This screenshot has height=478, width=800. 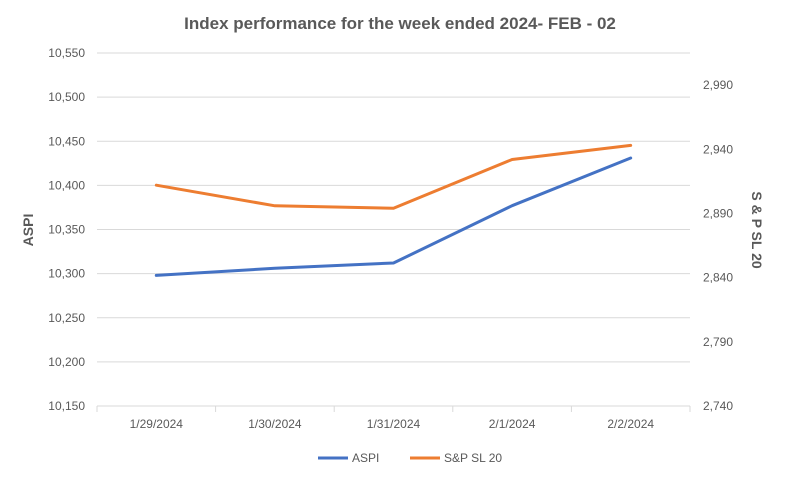 What do you see at coordinates (365, 458) in the screenshot?
I see `legend-label-aspi: ASPI` at bounding box center [365, 458].